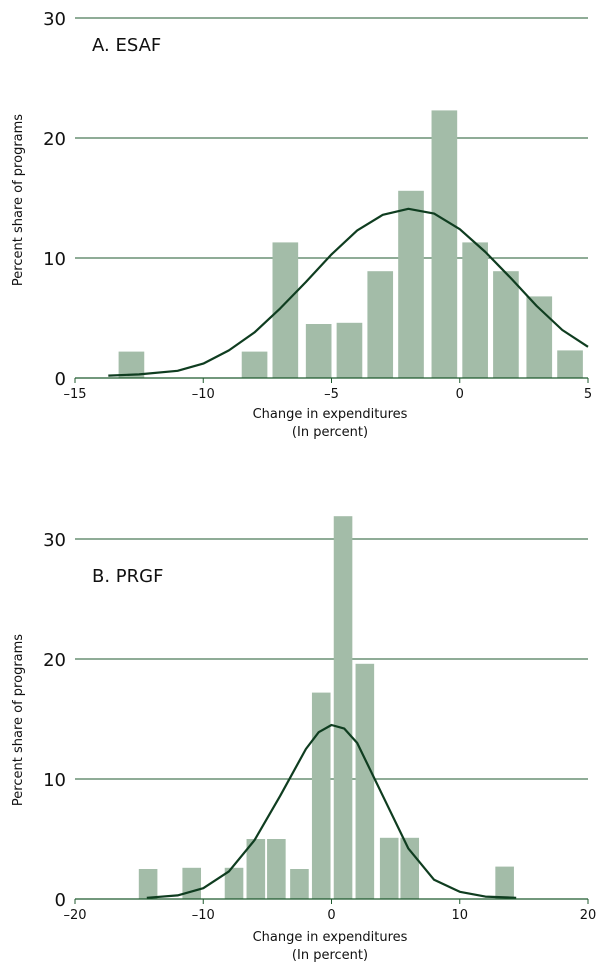 This screenshot has height=971, width=600. Describe the element at coordinates (126, 45) in the screenshot. I see `panel-title: A. ESAF` at that location.